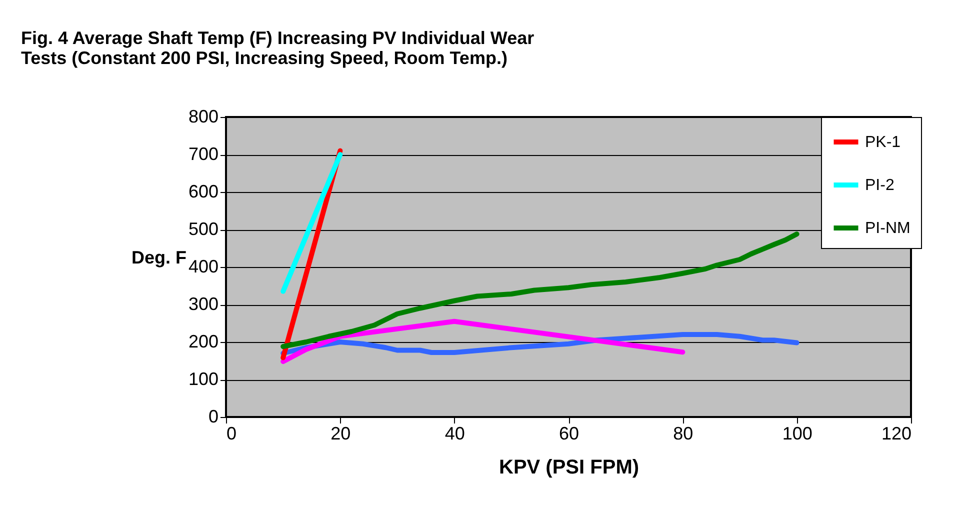 The width and height of the screenshot is (958, 529). I want to click on legend-label: PK-1, so click(883, 142).